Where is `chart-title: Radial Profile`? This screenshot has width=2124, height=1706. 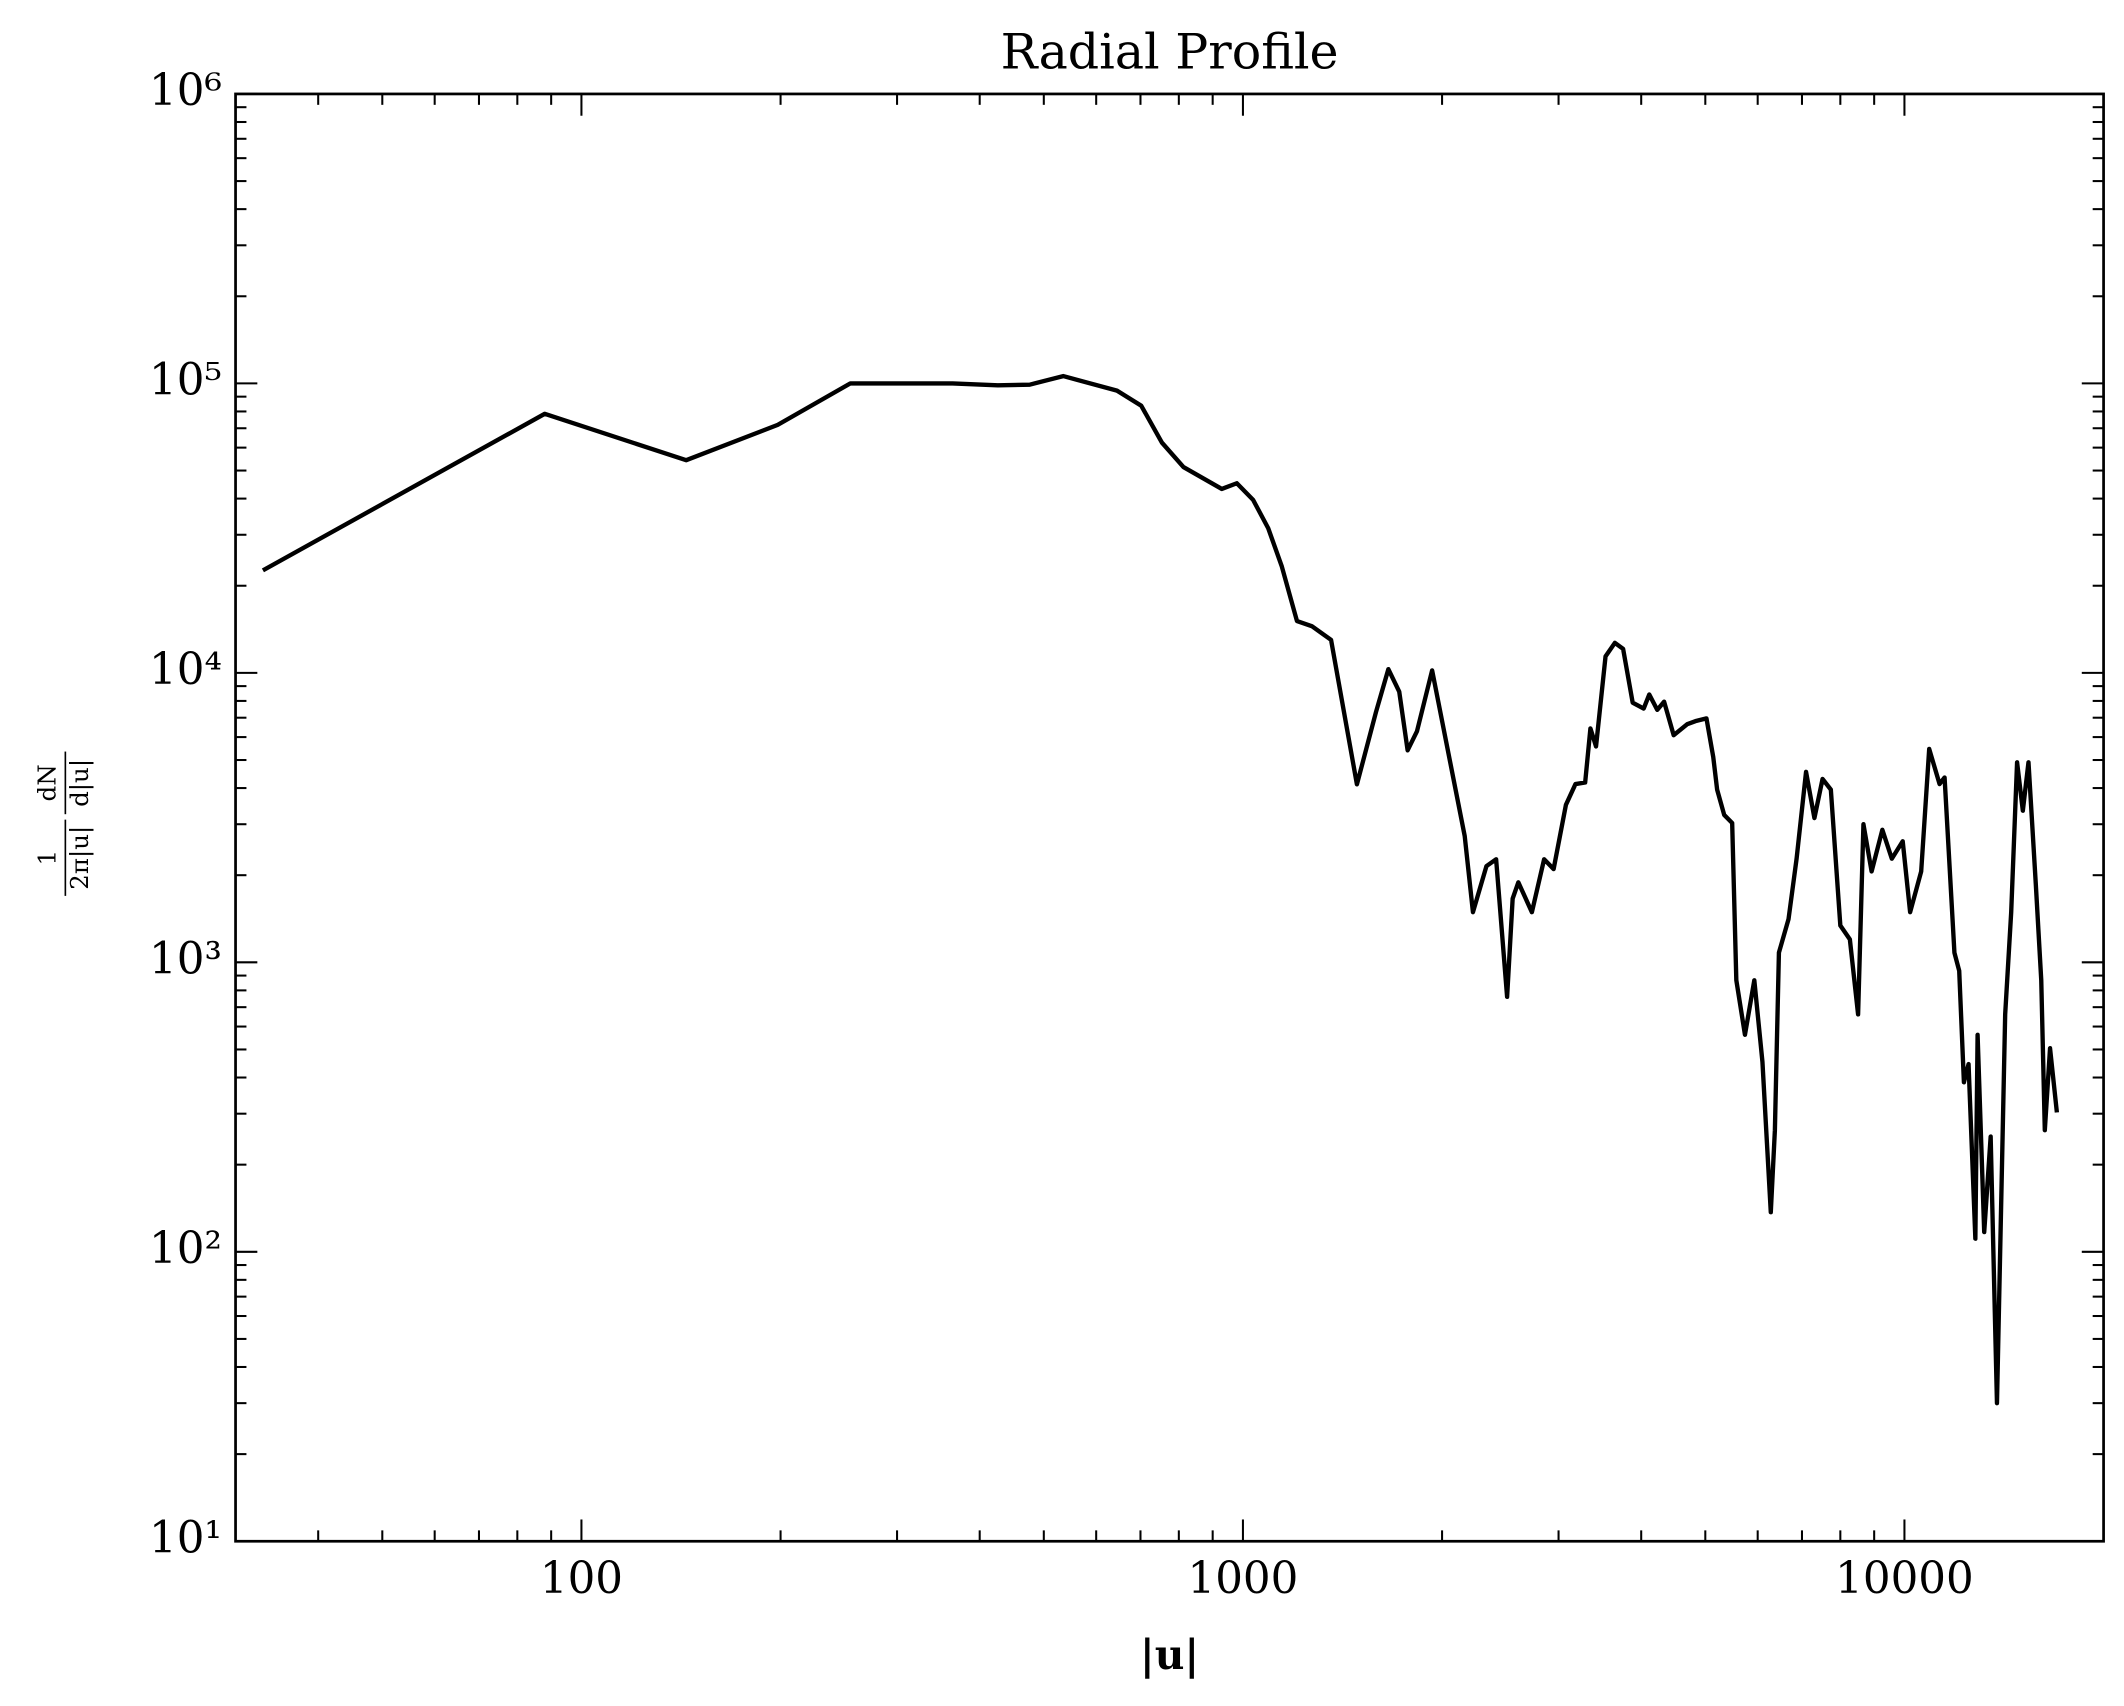 chart-title: Radial Profile is located at coordinates (1170, 51).